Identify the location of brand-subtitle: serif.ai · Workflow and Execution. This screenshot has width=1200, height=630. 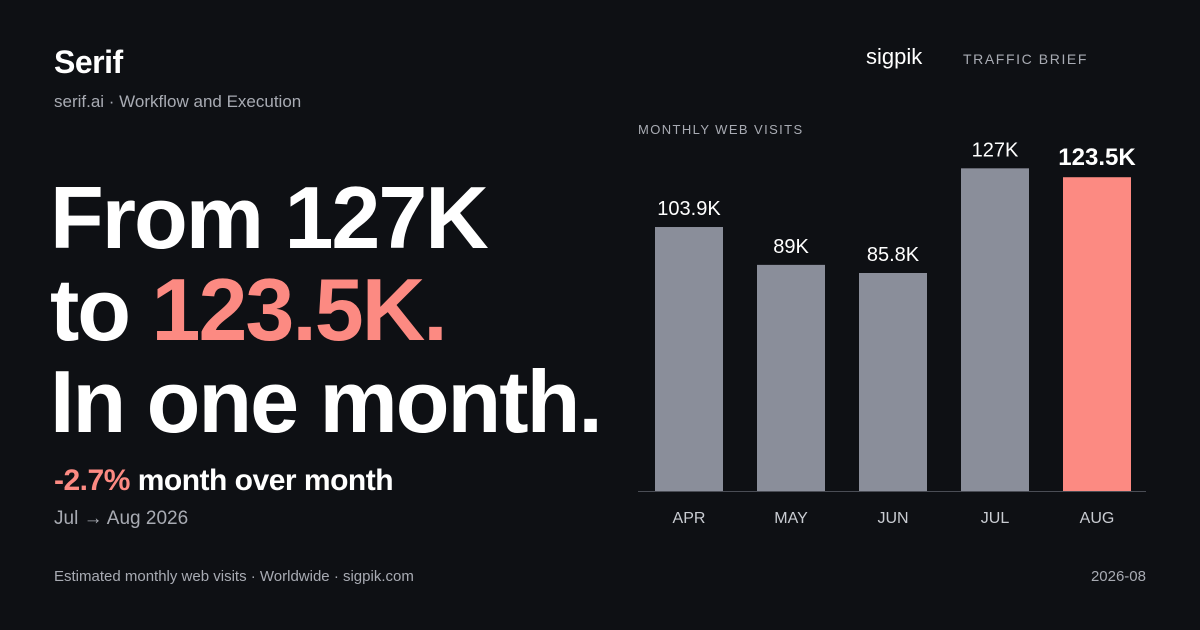
(178, 101).